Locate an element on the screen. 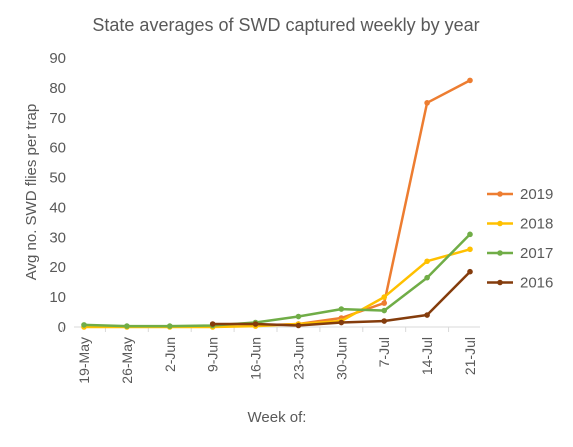  legend-label-2018: 2018 is located at coordinates (536, 224).